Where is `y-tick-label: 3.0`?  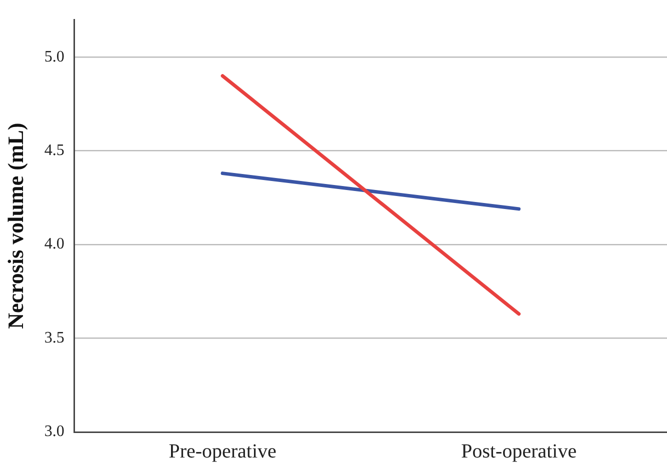
y-tick-label: 3.0 is located at coordinates (54, 431).